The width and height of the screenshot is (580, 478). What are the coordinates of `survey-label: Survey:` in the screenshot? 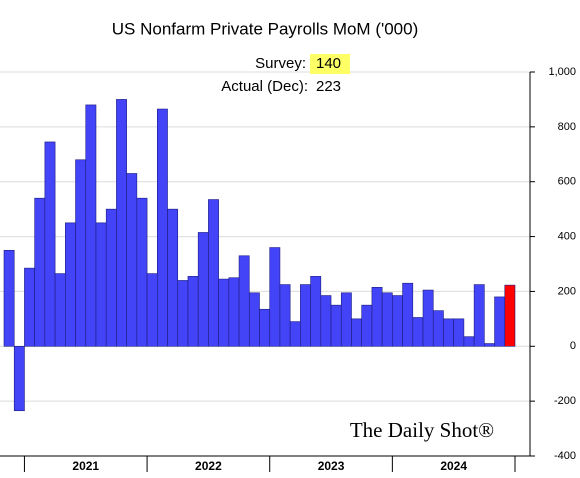 It's located at (280, 63).